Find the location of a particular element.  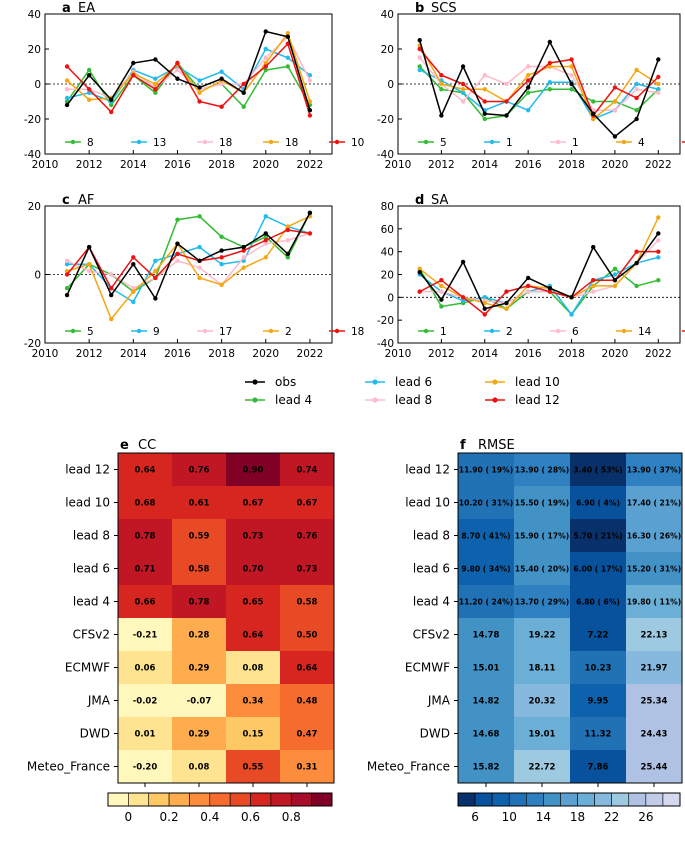

legend-number: 10 is located at coordinates (357, 143).